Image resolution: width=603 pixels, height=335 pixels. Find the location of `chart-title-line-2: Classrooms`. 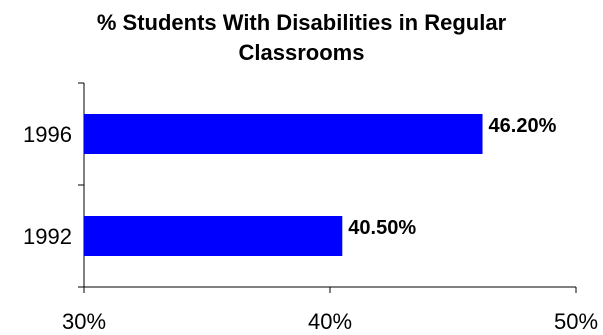

chart-title-line-2: Classrooms is located at coordinates (301, 52).